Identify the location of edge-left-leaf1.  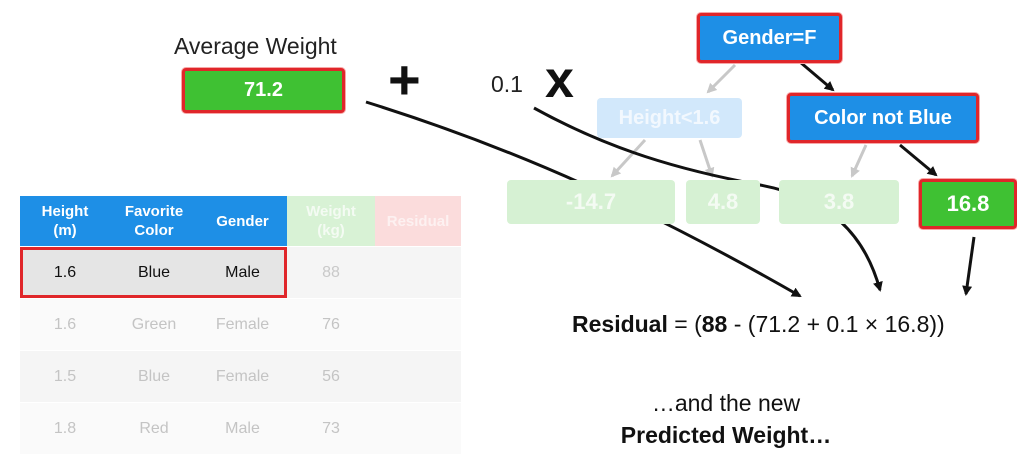
(628, 158).